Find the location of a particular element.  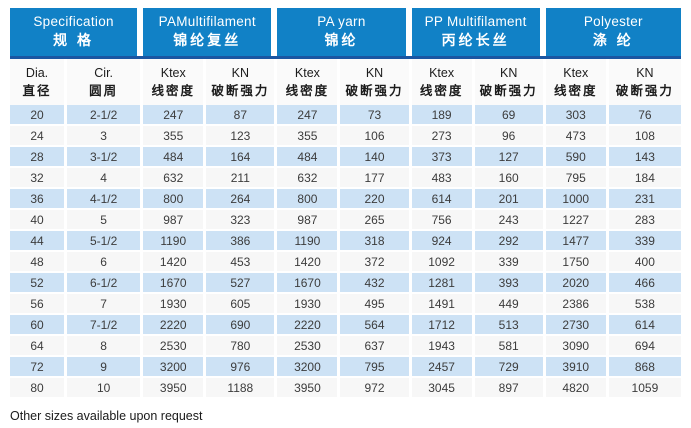

cell-value: 10 is located at coordinates (105, 388).